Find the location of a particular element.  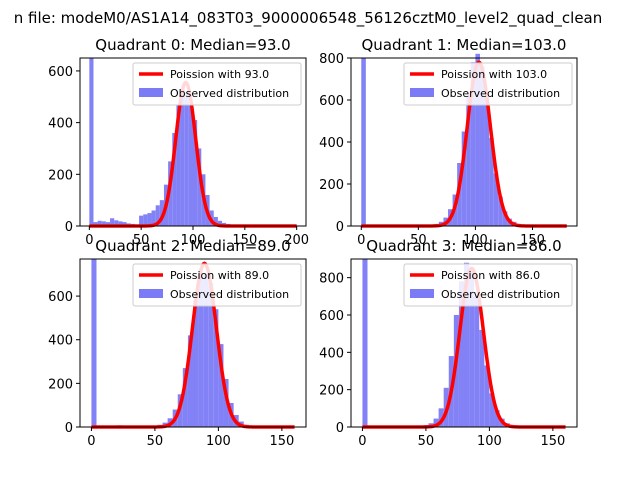

legend: Poission with 103.0 Observed distribution is located at coordinates (488, 84).